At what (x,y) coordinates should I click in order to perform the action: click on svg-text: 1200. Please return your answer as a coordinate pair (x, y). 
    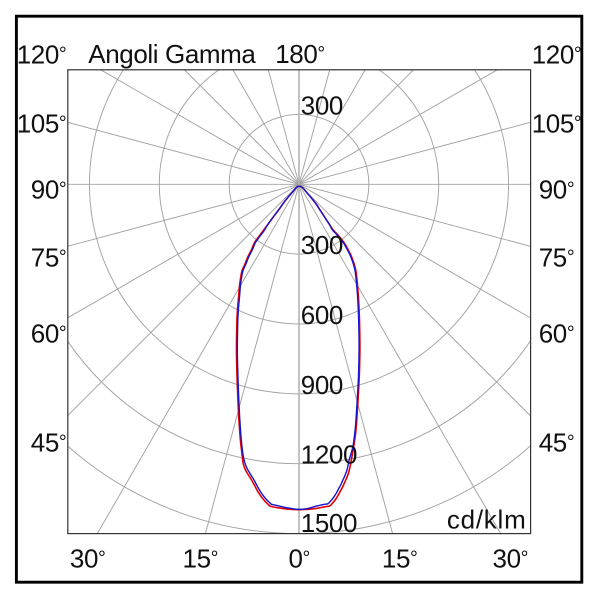
    Looking at the image, I should click on (329, 455).